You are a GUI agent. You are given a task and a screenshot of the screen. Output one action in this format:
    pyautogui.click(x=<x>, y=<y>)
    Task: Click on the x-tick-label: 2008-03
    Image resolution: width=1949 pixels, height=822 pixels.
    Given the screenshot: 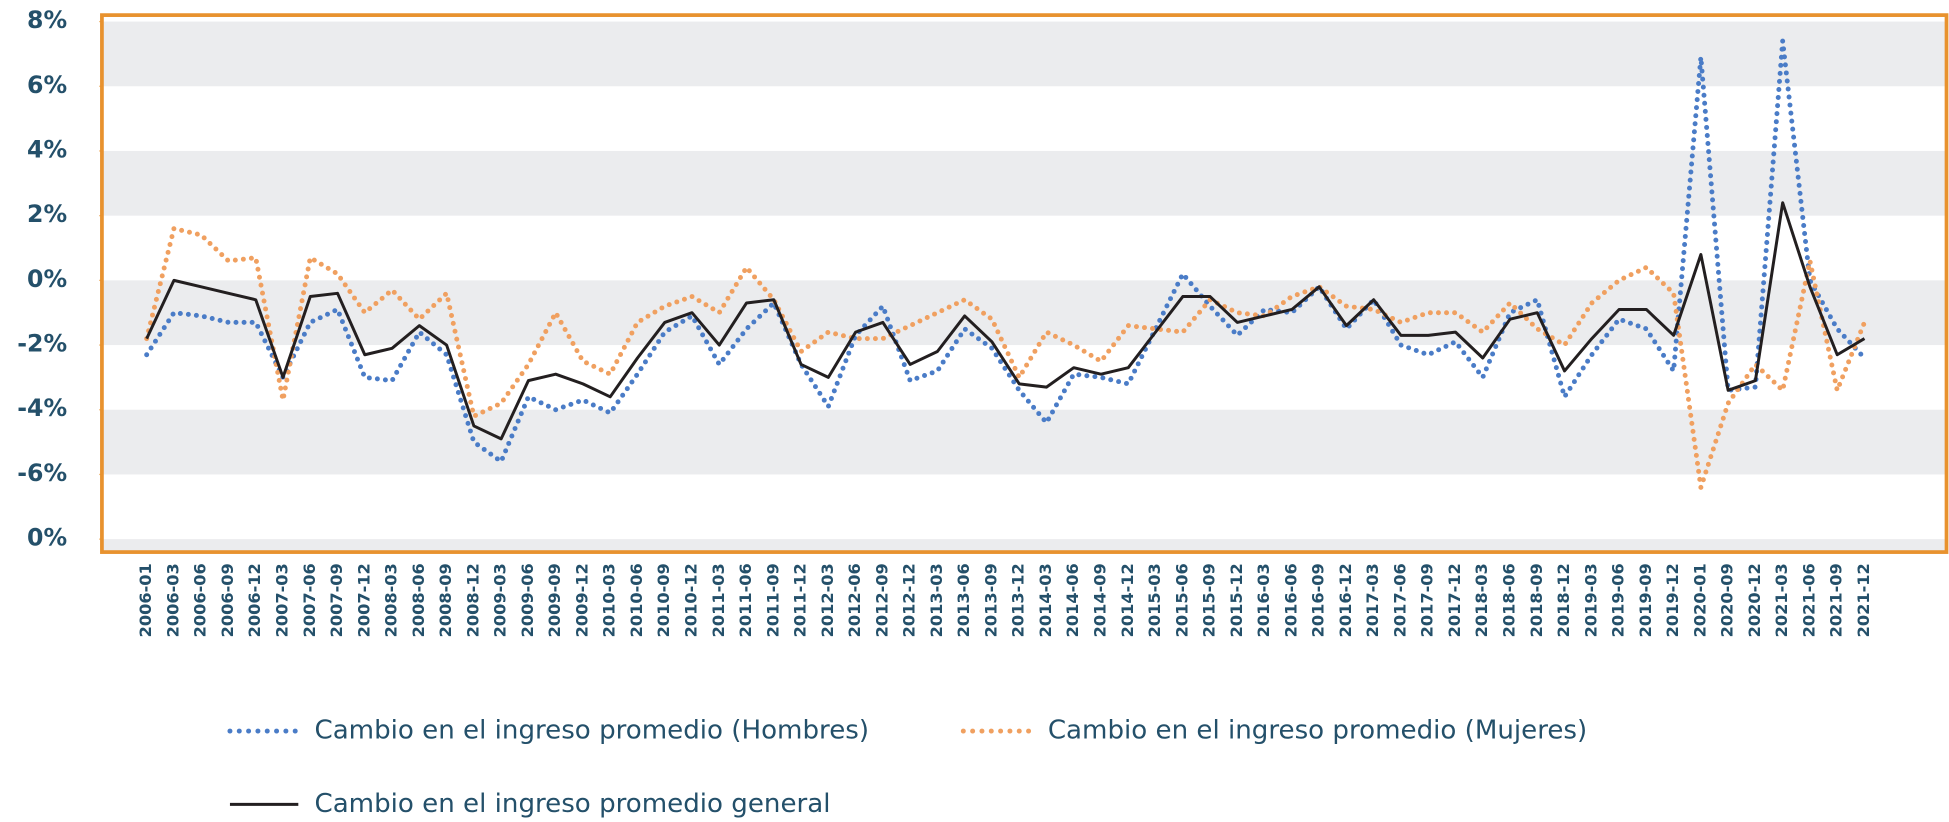 What is the action you would take?
    pyautogui.click(x=391, y=600)
    